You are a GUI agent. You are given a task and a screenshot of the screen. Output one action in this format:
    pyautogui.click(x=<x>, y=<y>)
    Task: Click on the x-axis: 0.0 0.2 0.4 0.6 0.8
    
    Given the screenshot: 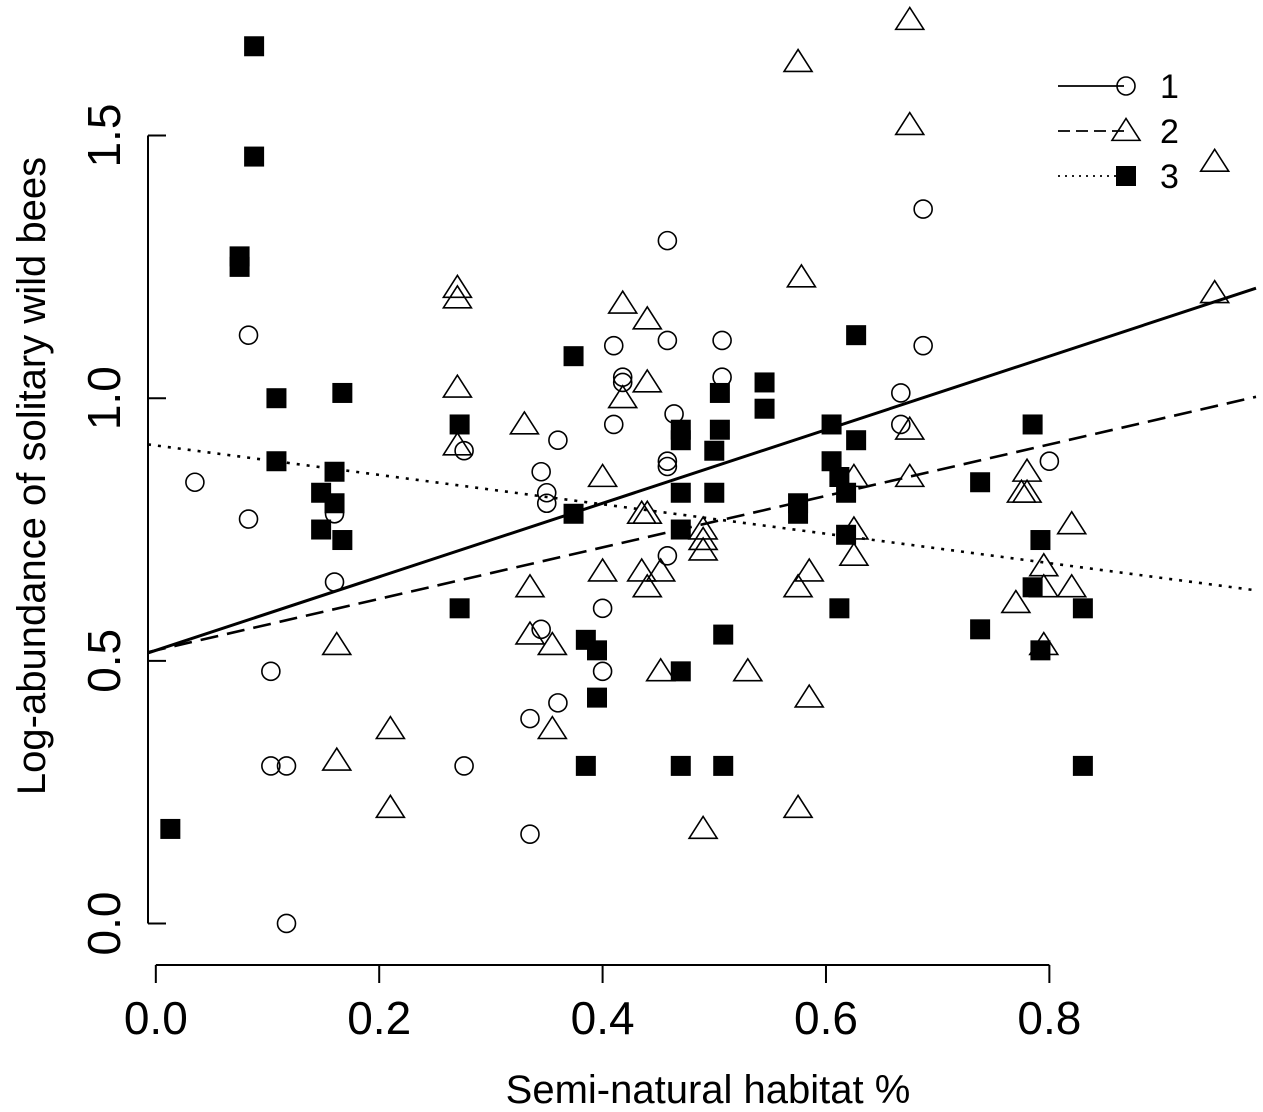 What is the action you would take?
    pyautogui.click(x=602, y=1004)
    